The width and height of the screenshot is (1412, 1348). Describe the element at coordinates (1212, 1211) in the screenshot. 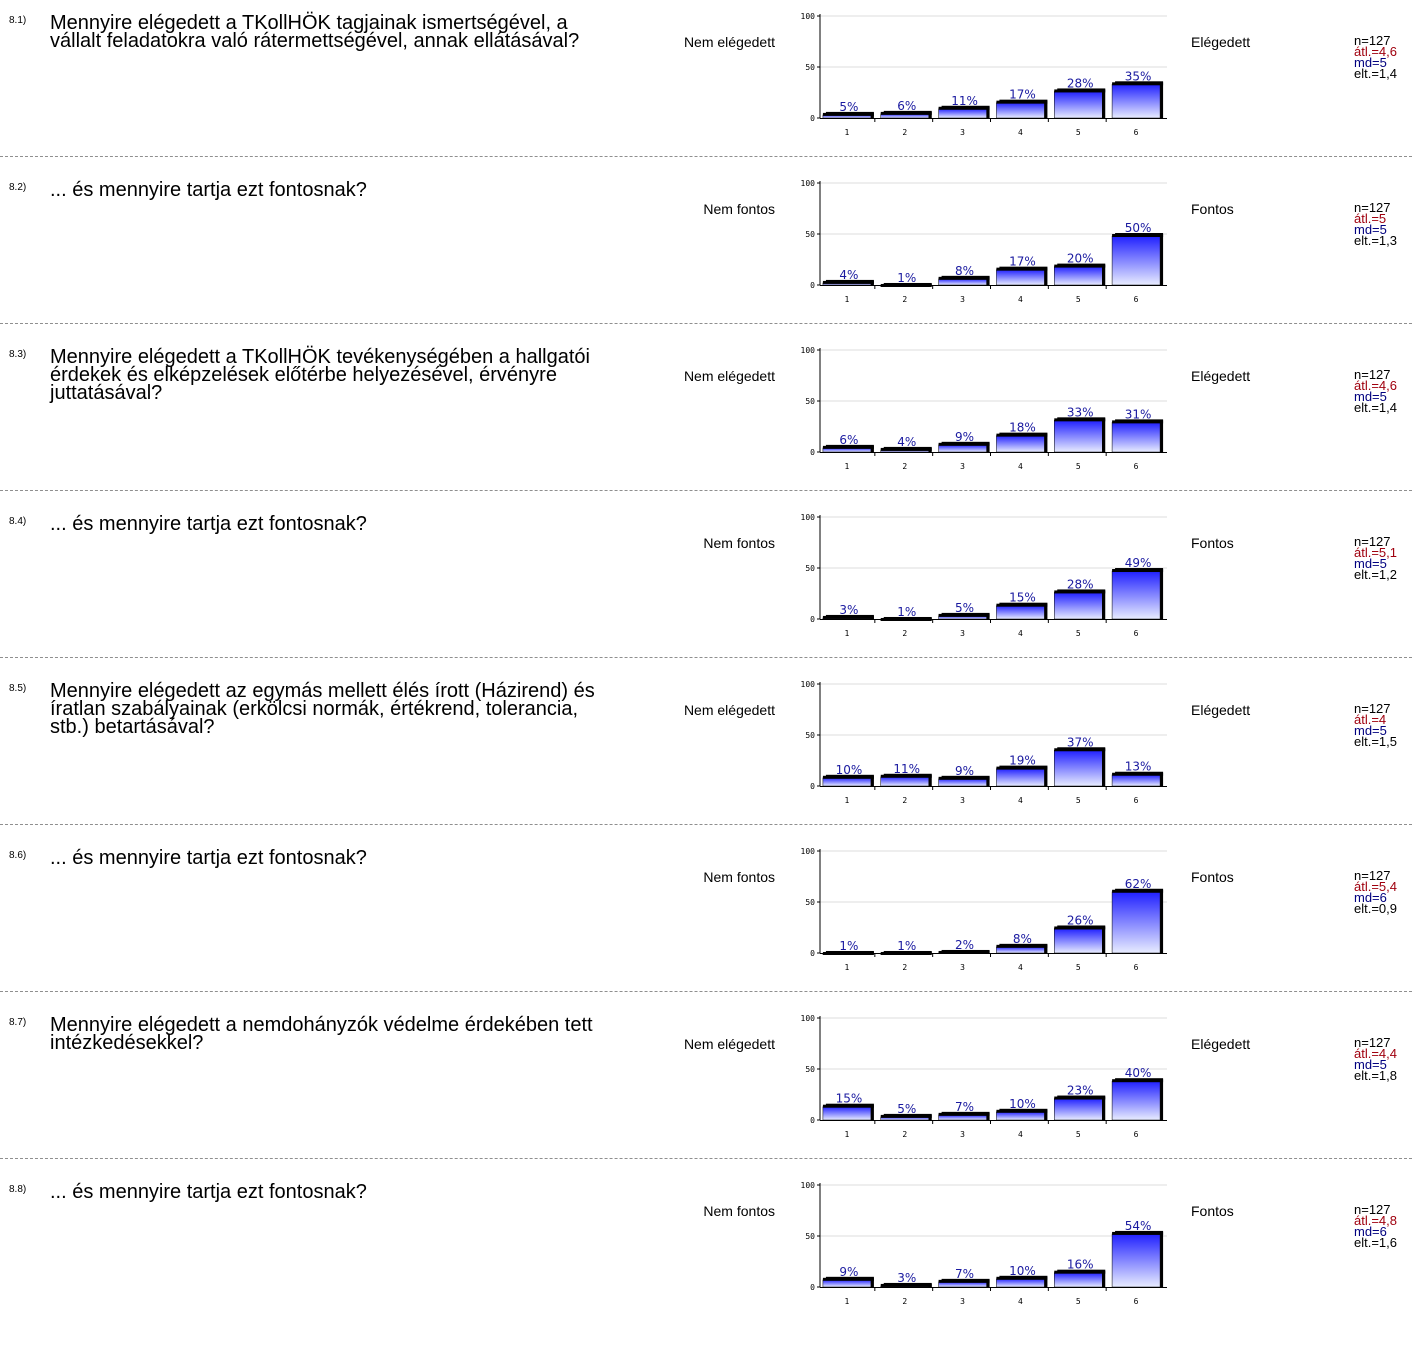

I see `scale-right-label: Fontos` at that location.